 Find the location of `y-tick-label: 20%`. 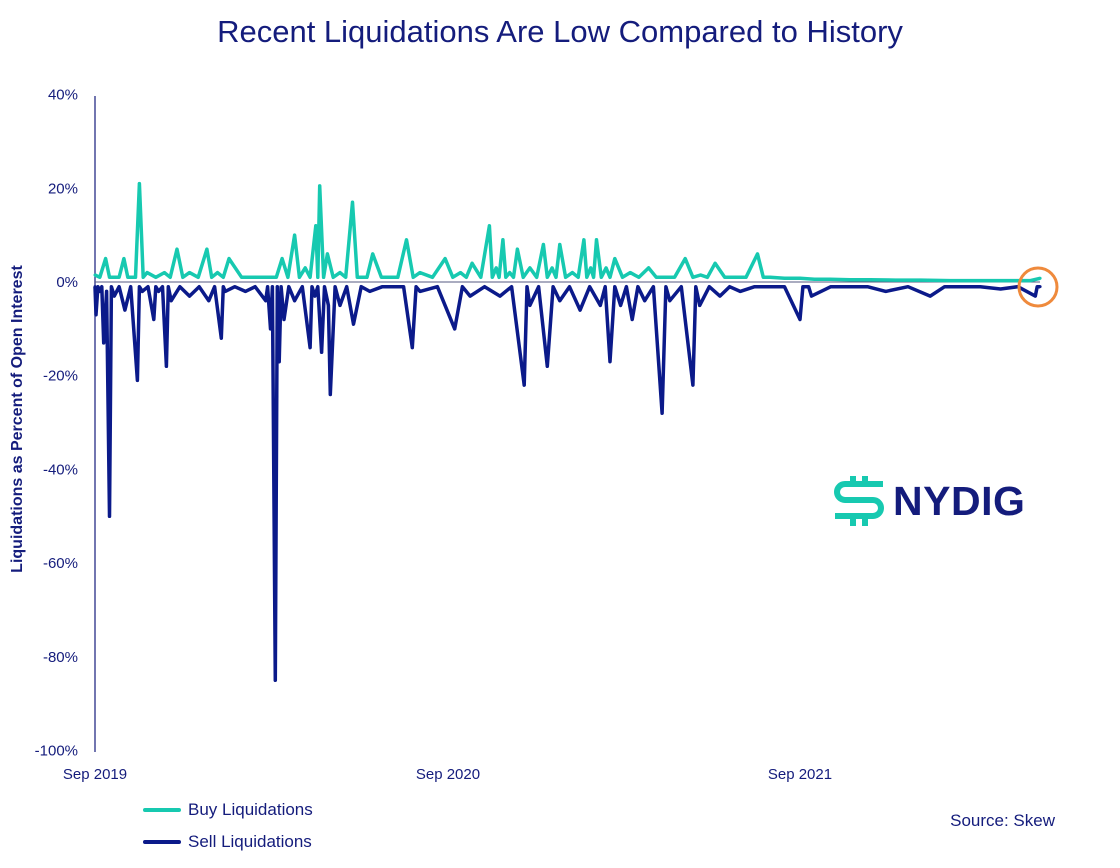

y-tick-label: 20% is located at coordinates (63, 188).